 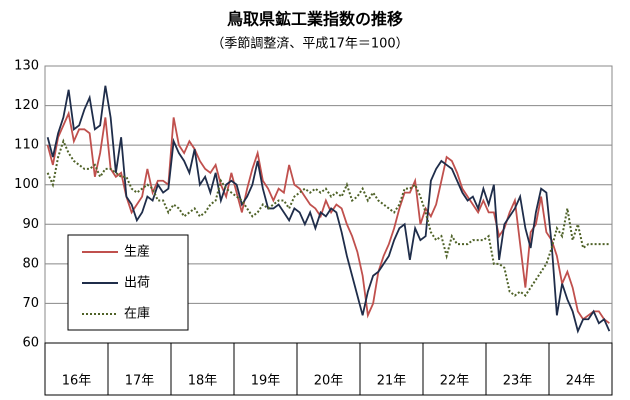 What do you see at coordinates (26, 105) in the screenshot?
I see `y-tick-label: 120` at bounding box center [26, 105].